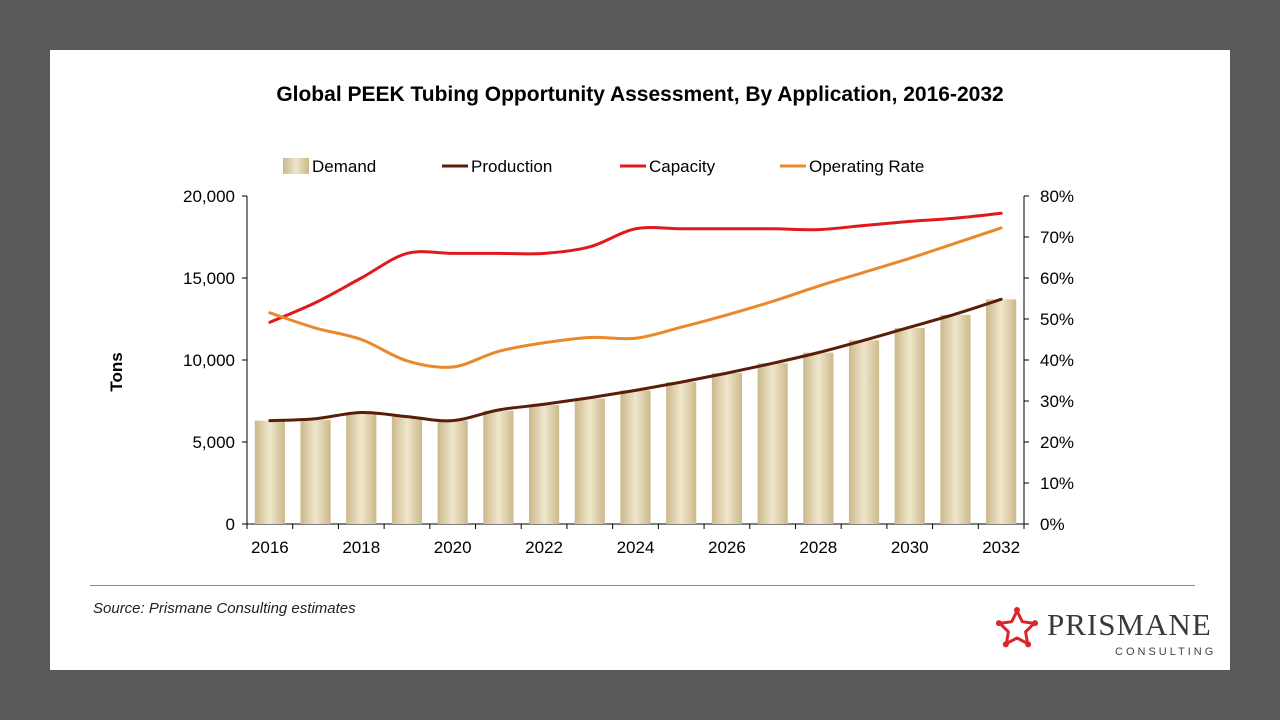  What do you see at coordinates (1129, 624) in the screenshot?
I see `logo-wordmark: PRISMANE` at bounding box center [1129, 624].